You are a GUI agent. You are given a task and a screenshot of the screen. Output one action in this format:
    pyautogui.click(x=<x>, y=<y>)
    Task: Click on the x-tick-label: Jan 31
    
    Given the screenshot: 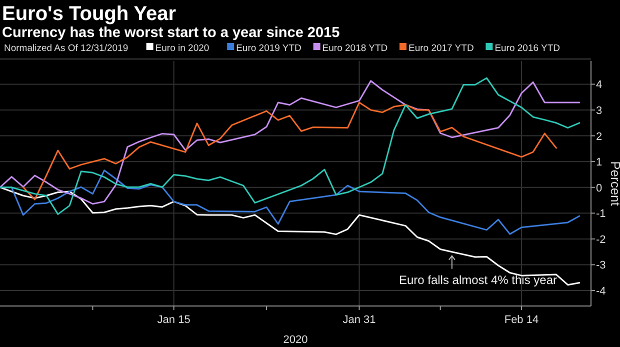 What is the action you would take?
    pyautogui.click(x=359, y=320)
    